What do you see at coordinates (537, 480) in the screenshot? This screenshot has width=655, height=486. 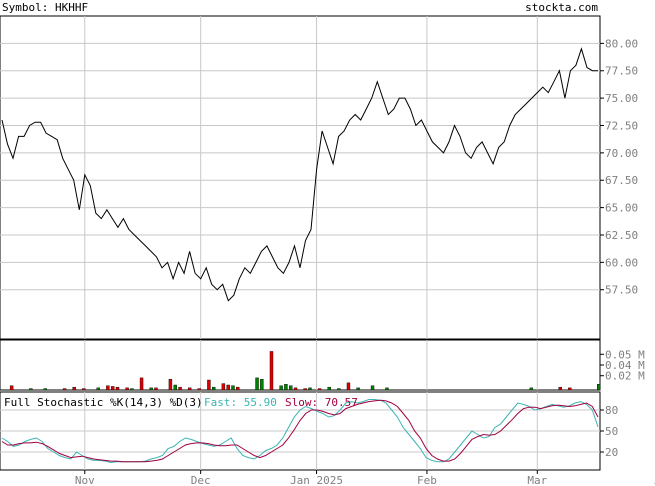 I see `x-tick-label: Mar` at bounding box center [537, 480].